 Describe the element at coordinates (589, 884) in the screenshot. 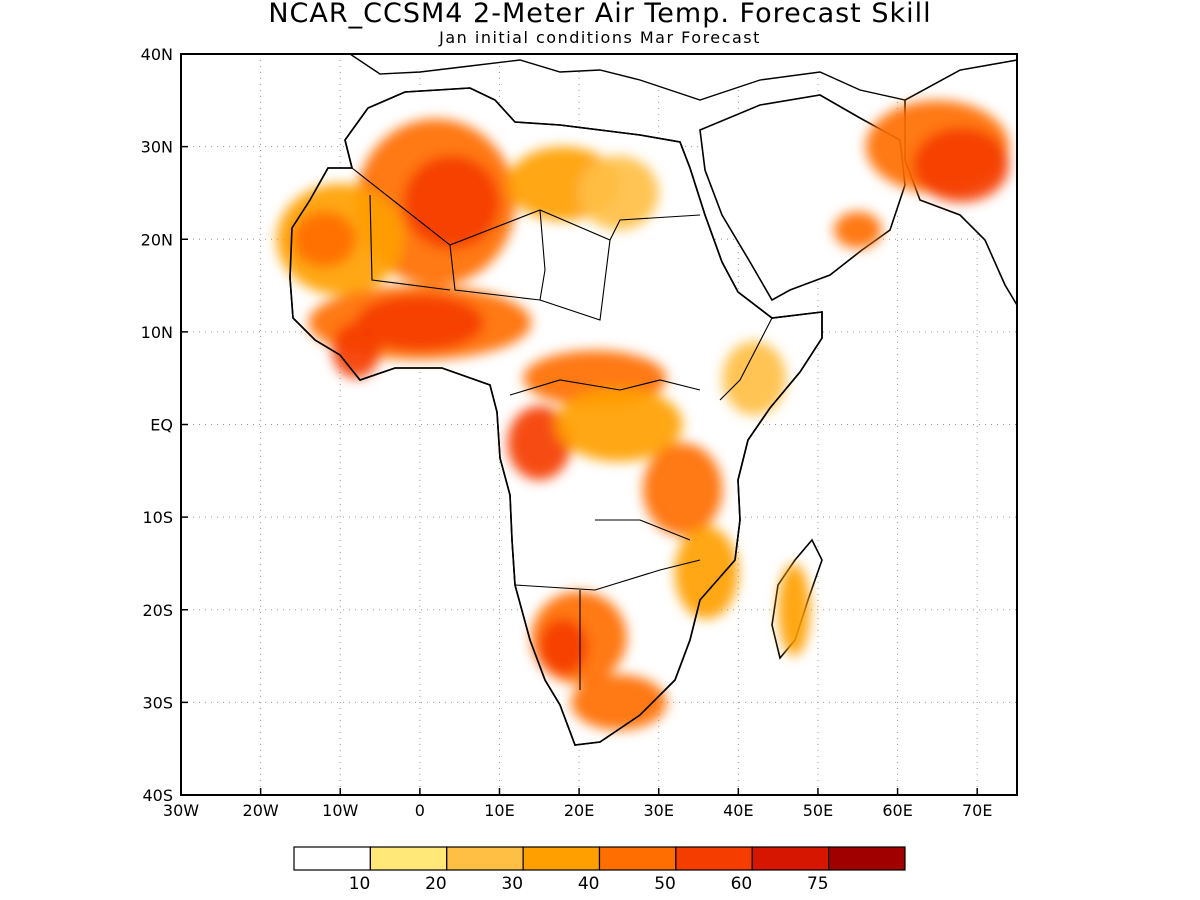

I see `colorbar-label: 40` at that location.